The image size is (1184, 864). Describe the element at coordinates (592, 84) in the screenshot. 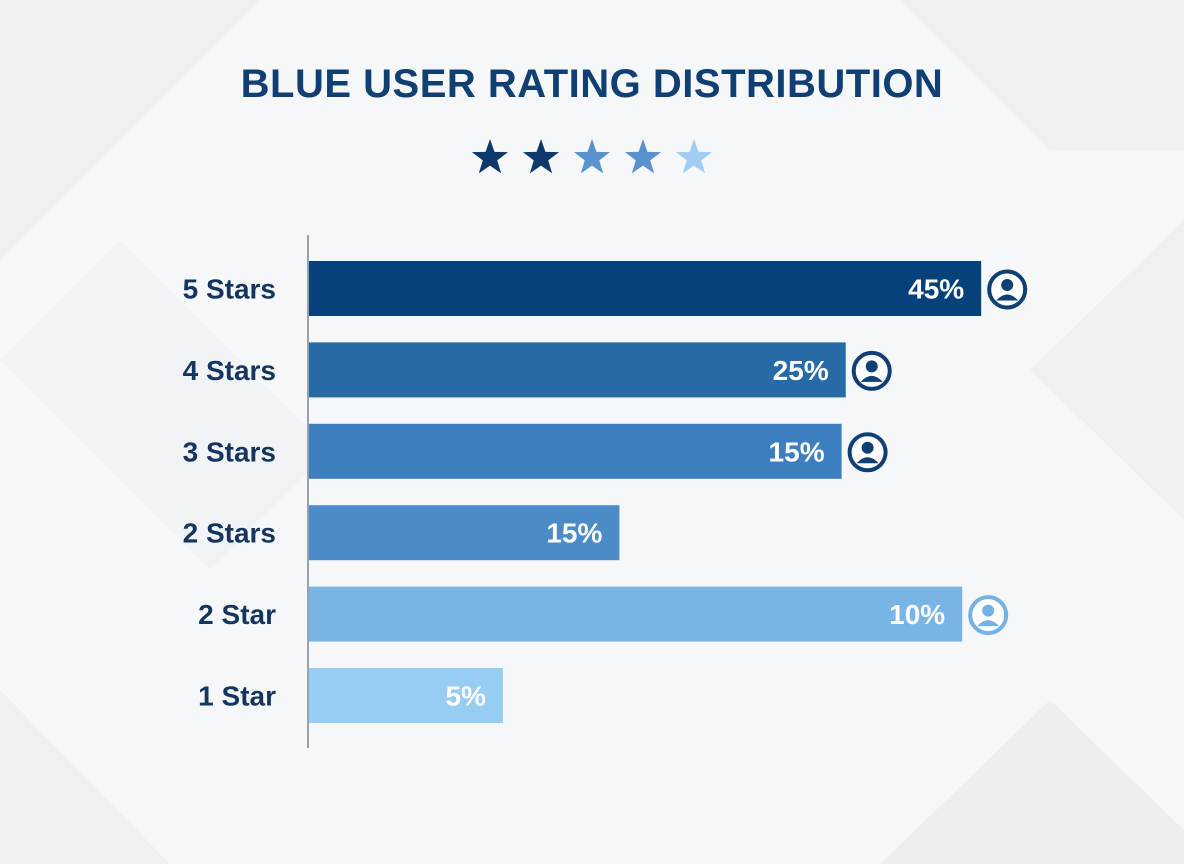

I see `chart-title: BLUE USER RATING DISTRIBUTION` at that location.